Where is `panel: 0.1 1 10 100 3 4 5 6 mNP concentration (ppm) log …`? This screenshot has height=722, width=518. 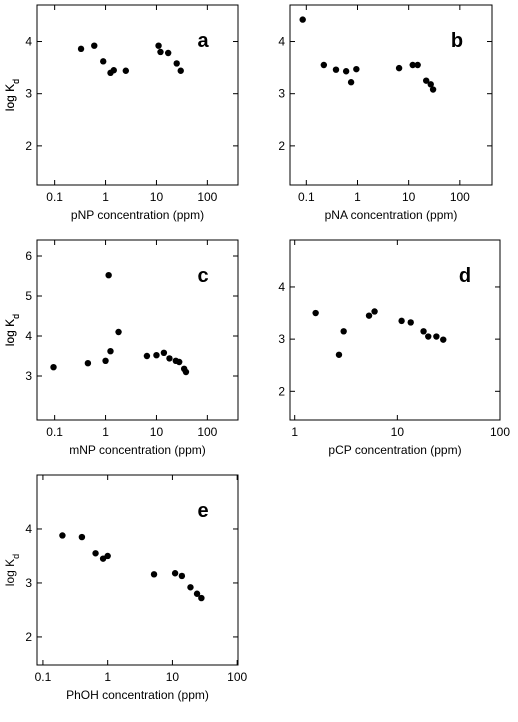
panel: 0.1 1 10 100 3 4 5 6 mNP concentration (ppm) log … is located at coordinates (121, 348).